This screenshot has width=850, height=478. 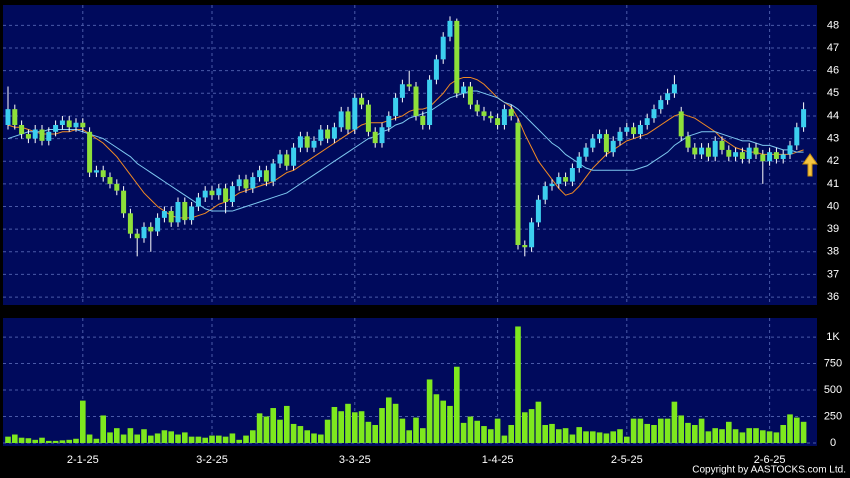 What do you see at coordinates (83, 460) in the screenshot?
I see `x-tick-label: 2-1-25` at bounding box center [83, 460].